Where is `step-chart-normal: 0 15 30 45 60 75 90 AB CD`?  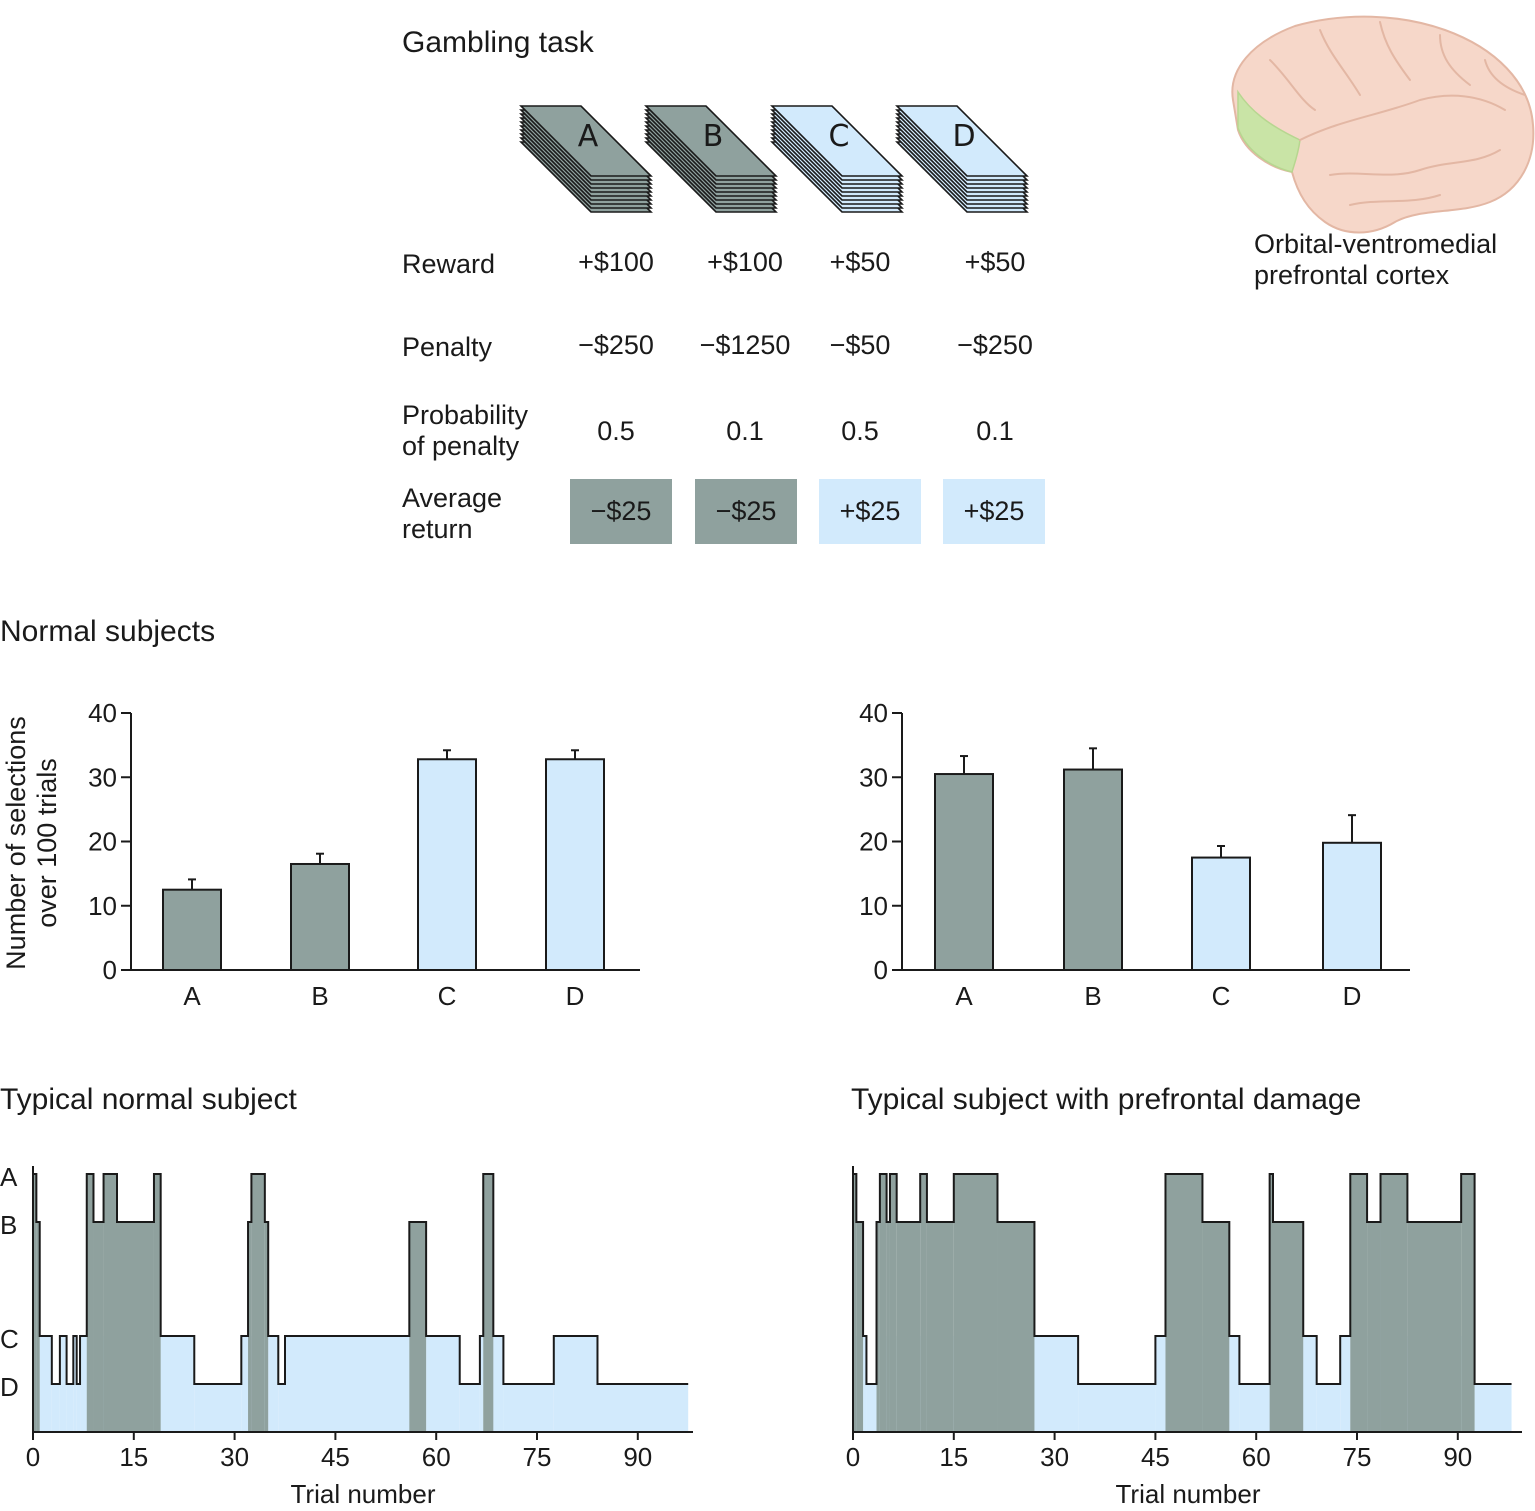 step-chart-normal: 0 15 30 45 60 75 90 AB CD is located at coordinates (346, 1317).